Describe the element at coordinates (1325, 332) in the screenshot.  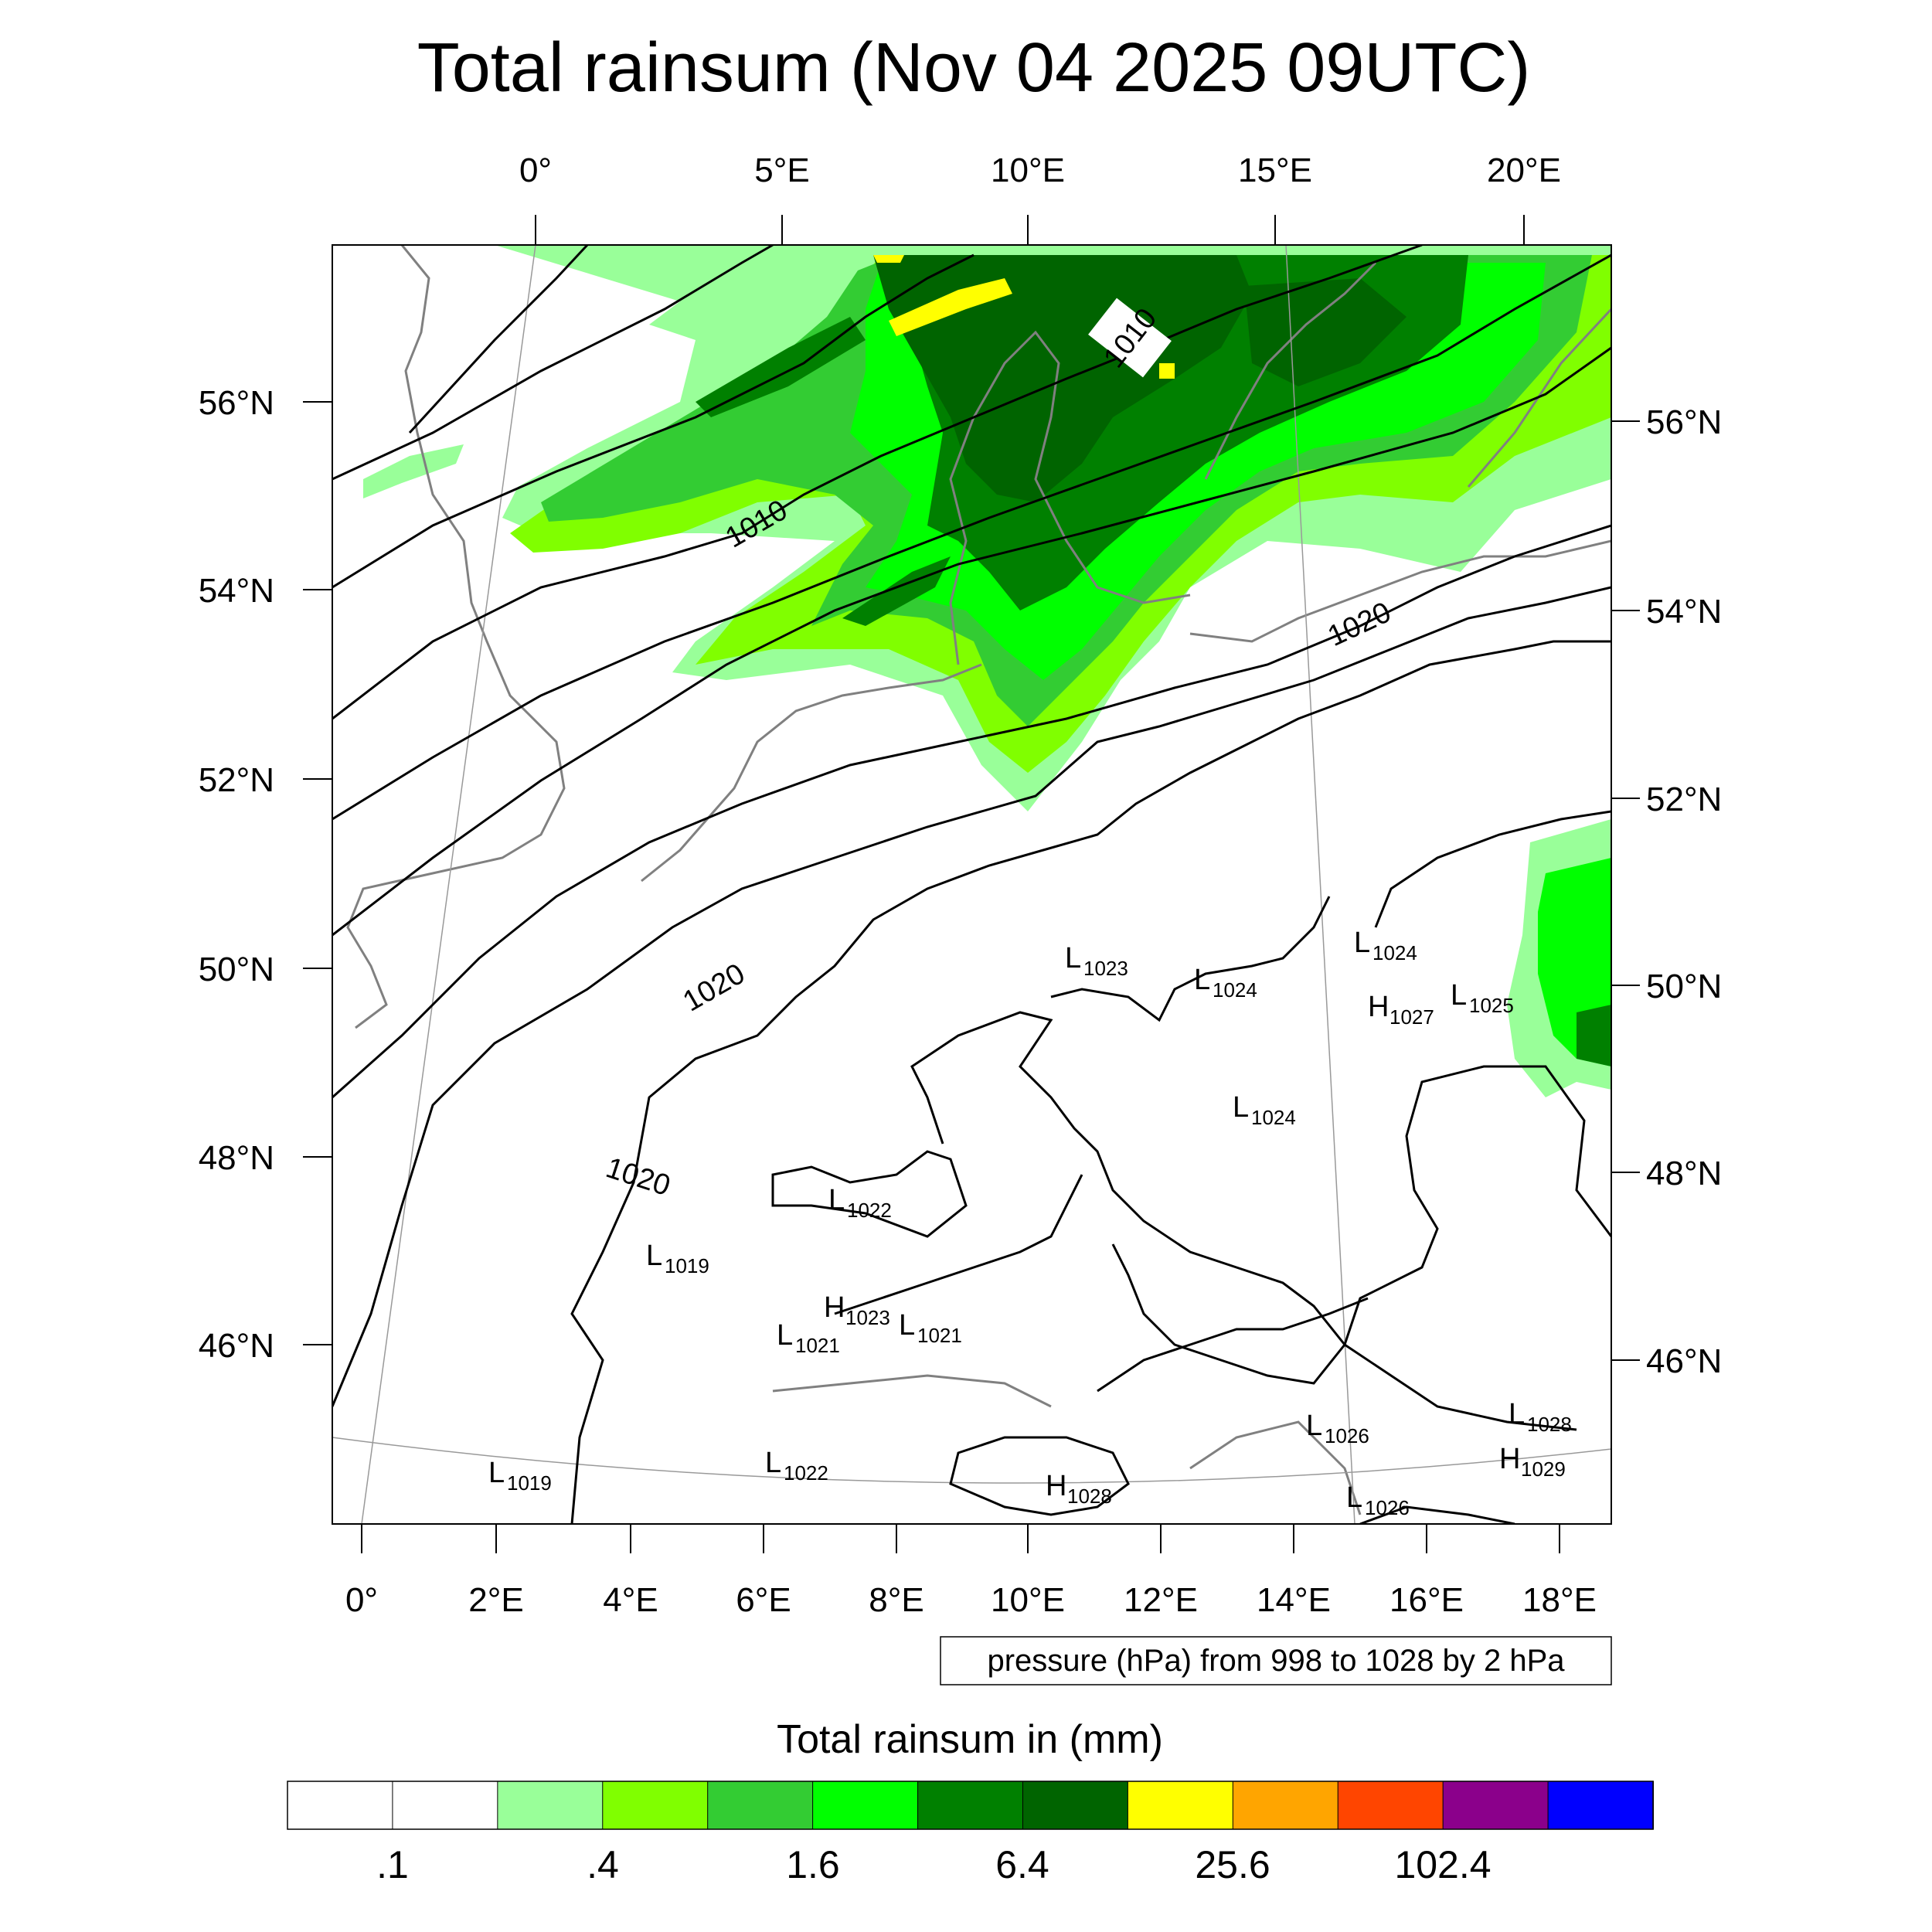
I see `precip-area-darkest-east` at that location.